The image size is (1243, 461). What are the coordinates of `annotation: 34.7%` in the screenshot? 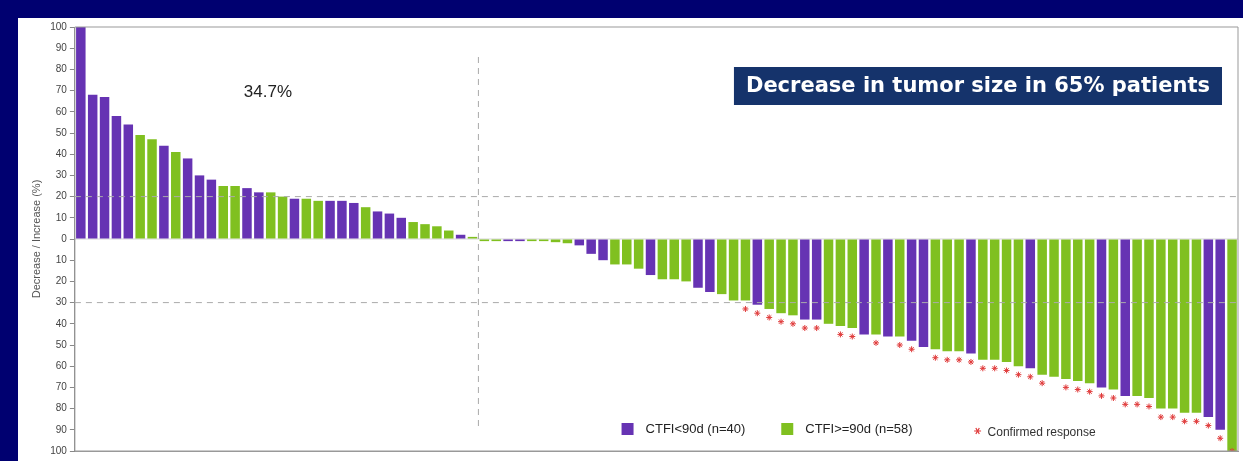 It's located at (268, 91).